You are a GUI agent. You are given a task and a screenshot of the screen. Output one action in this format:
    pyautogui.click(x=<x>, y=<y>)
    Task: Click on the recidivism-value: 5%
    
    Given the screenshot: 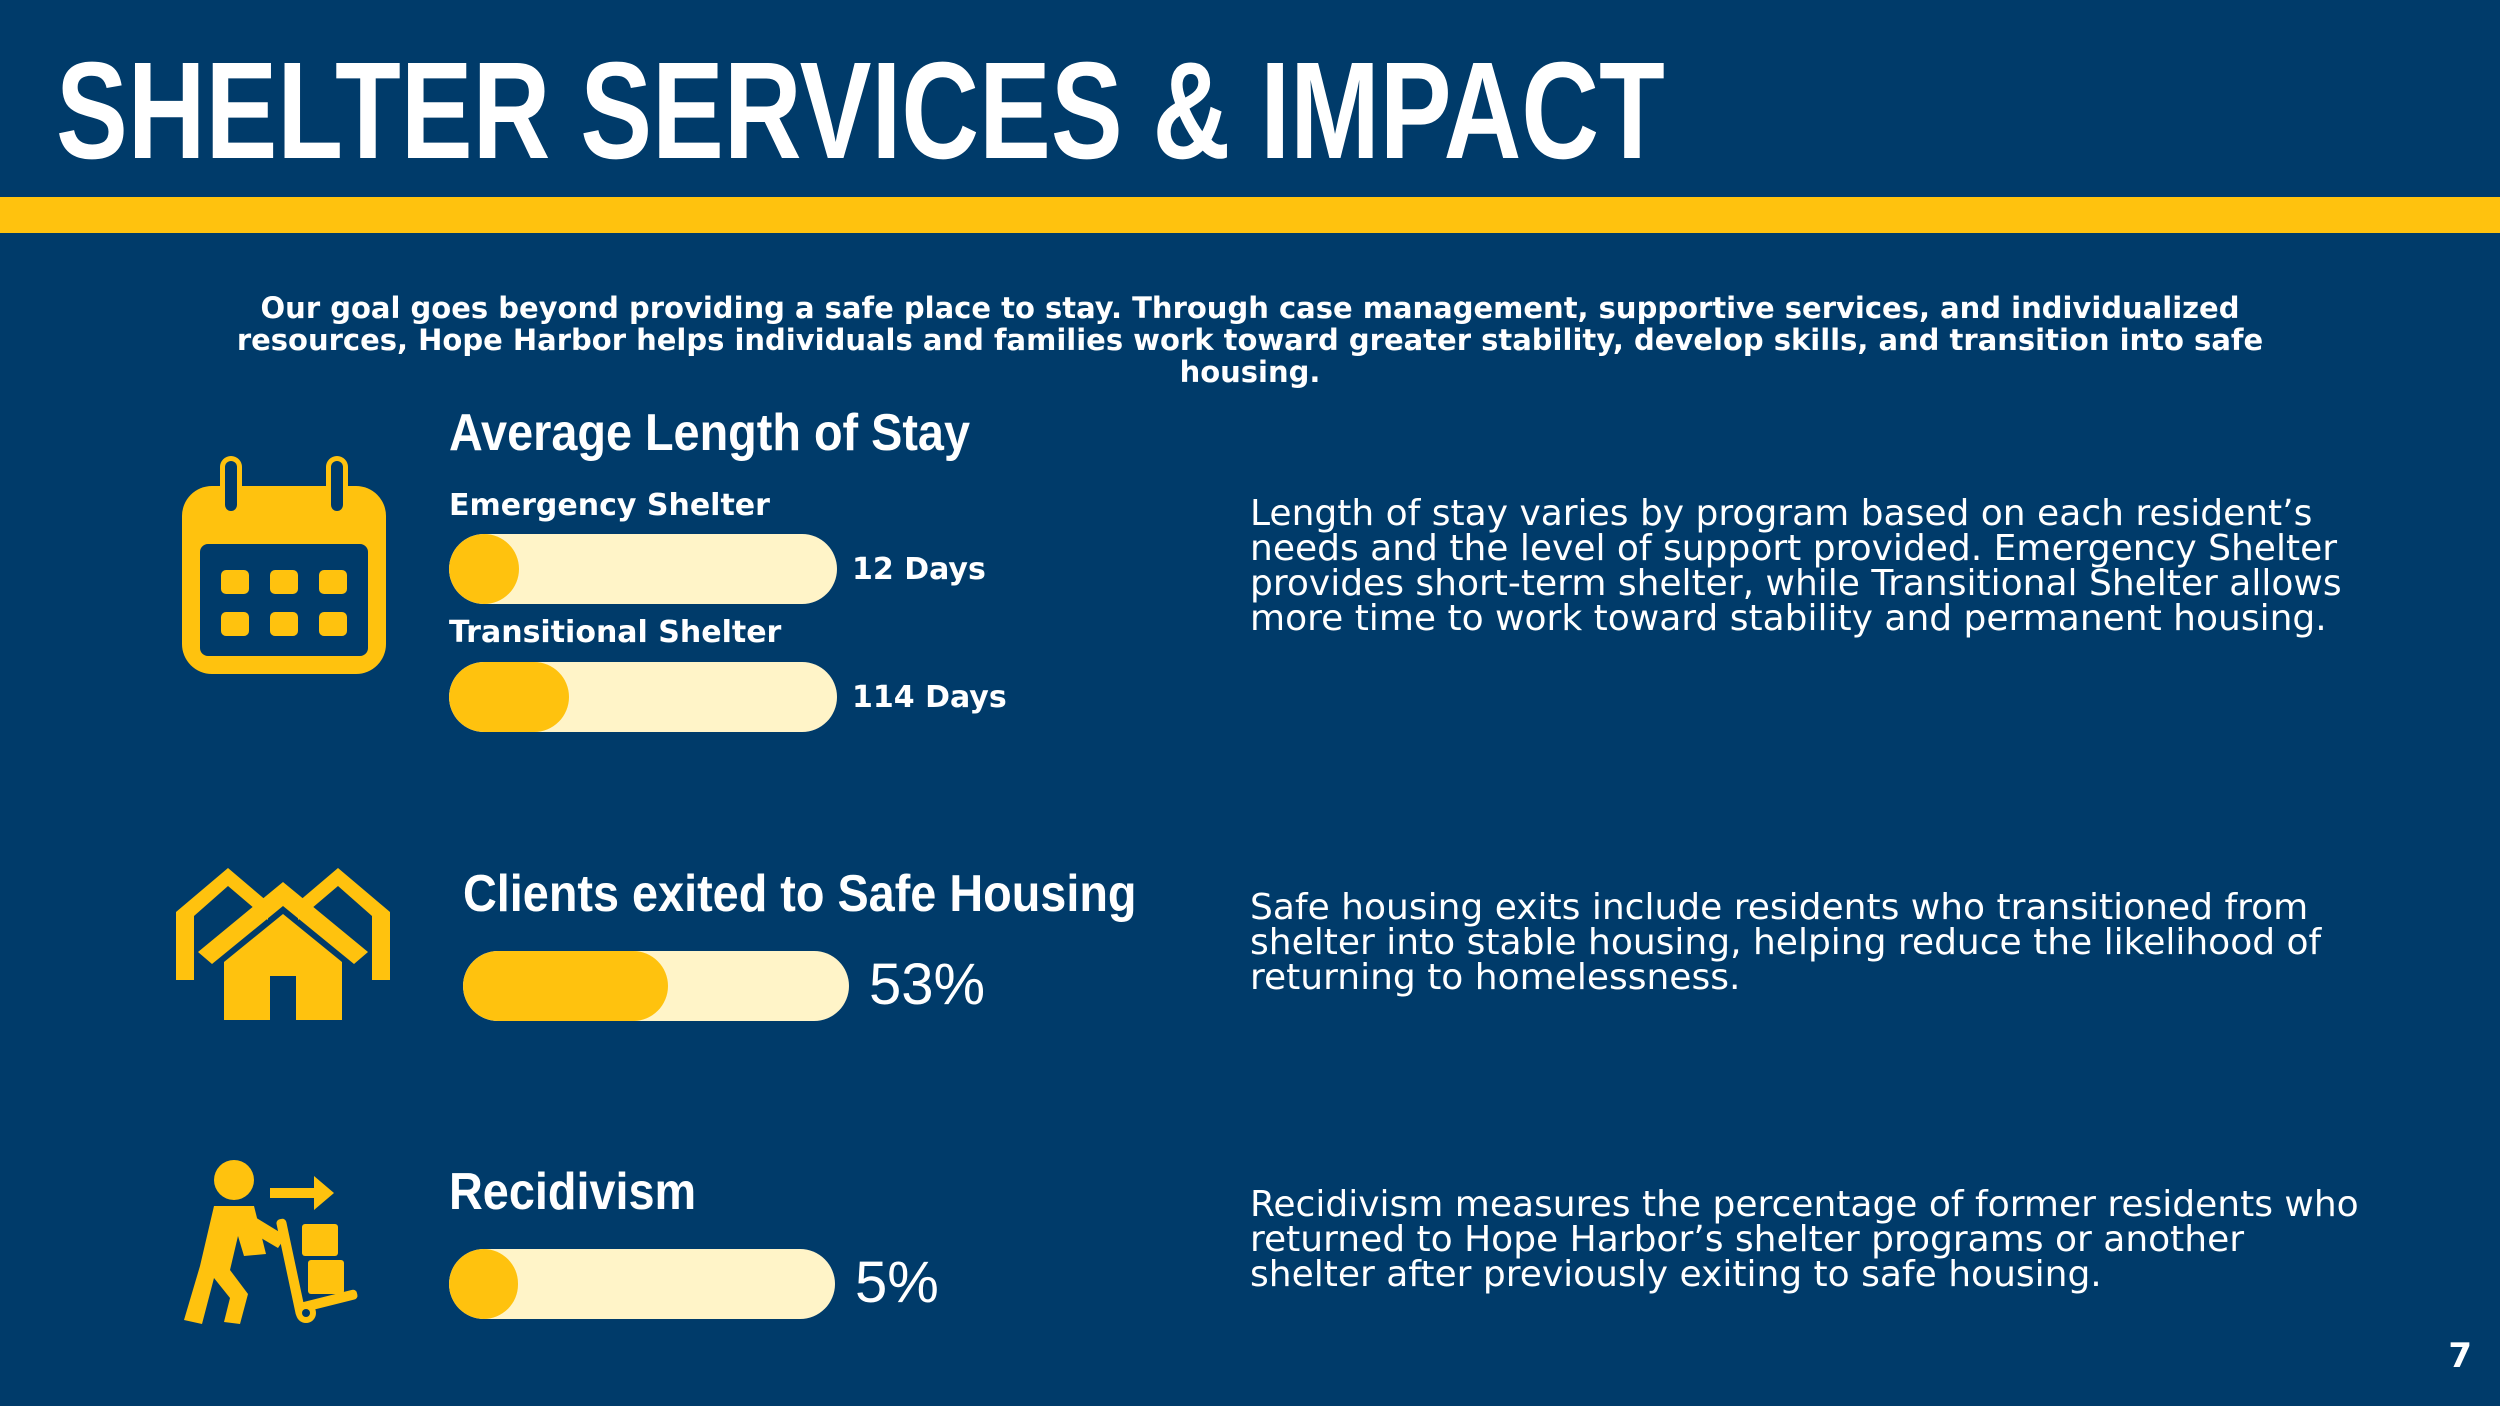 What is the action you would take?
    pyautogui.click(x=897, y=1282)
    